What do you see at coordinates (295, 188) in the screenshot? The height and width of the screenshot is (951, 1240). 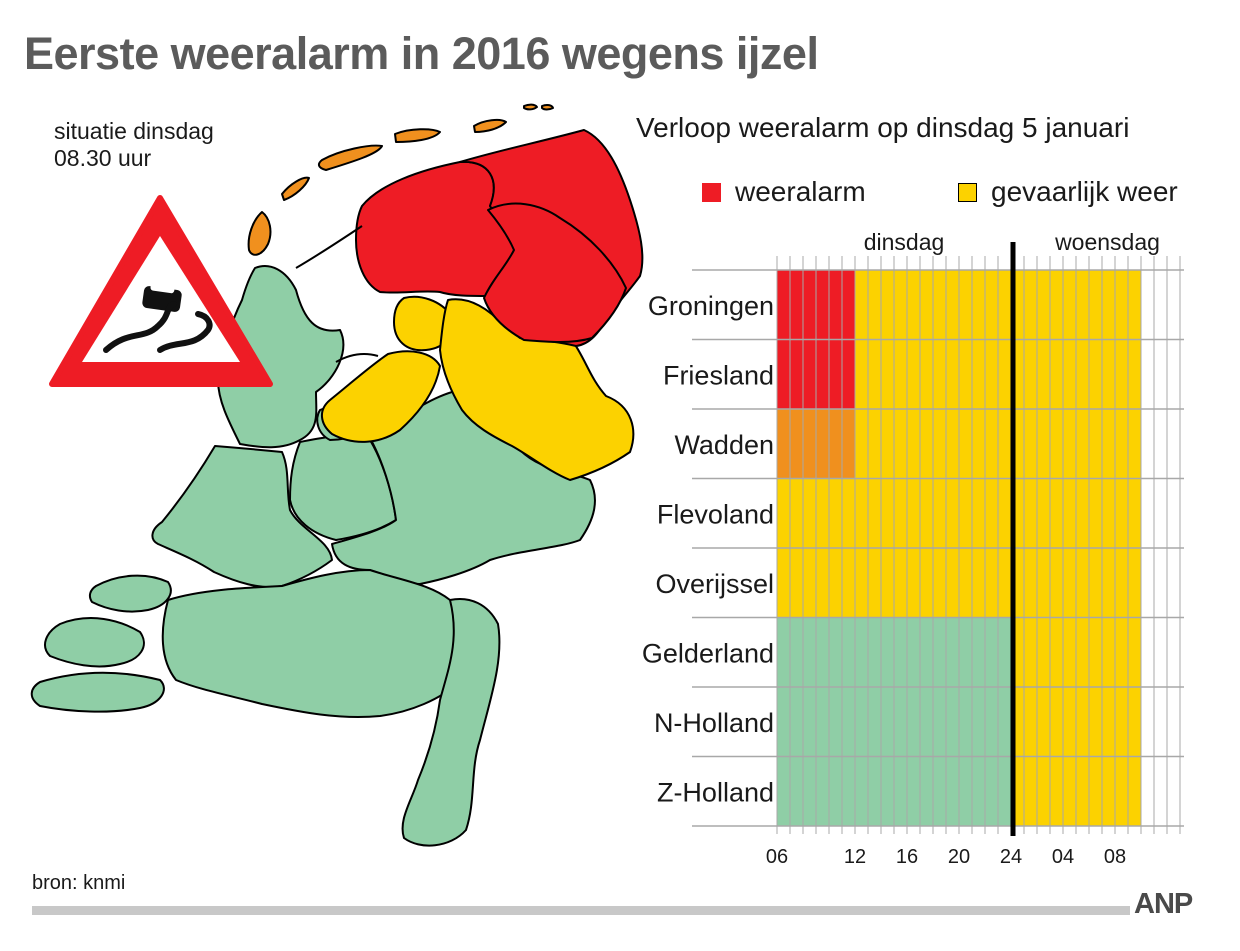 I see `island-vlieland` at bounding box center [295, 188].